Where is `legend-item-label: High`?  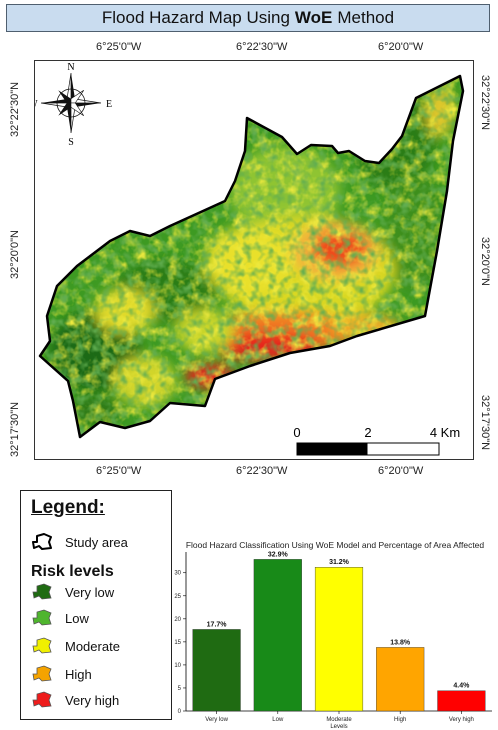
legend-item-label: High is located at coordinates (78, 674).